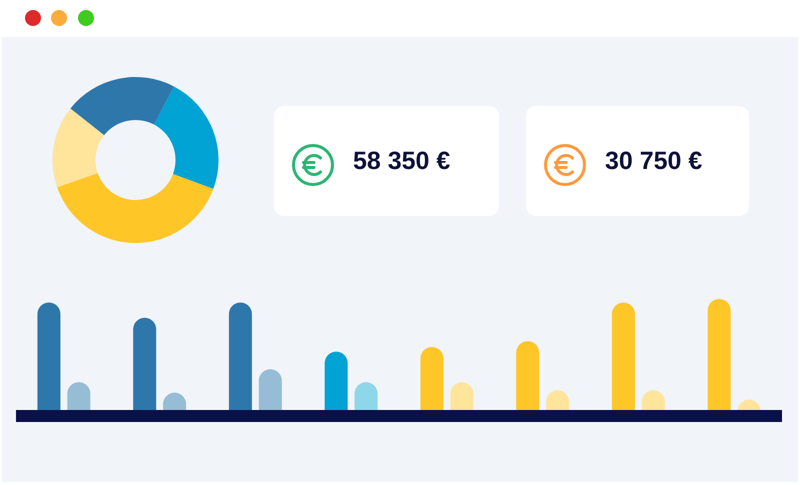 This screenshot has height=485, width=800. What do you see at coordinates (653, 161) in the screenshot?
I see `text: 30 750 €` at bounding box center [653, 161].